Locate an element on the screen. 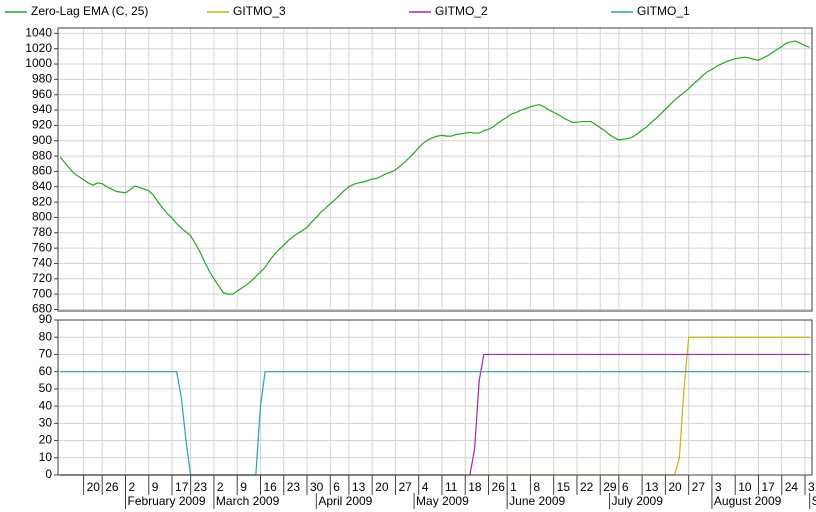  y-tick-label: 80 is located at coordinates (46, 336).